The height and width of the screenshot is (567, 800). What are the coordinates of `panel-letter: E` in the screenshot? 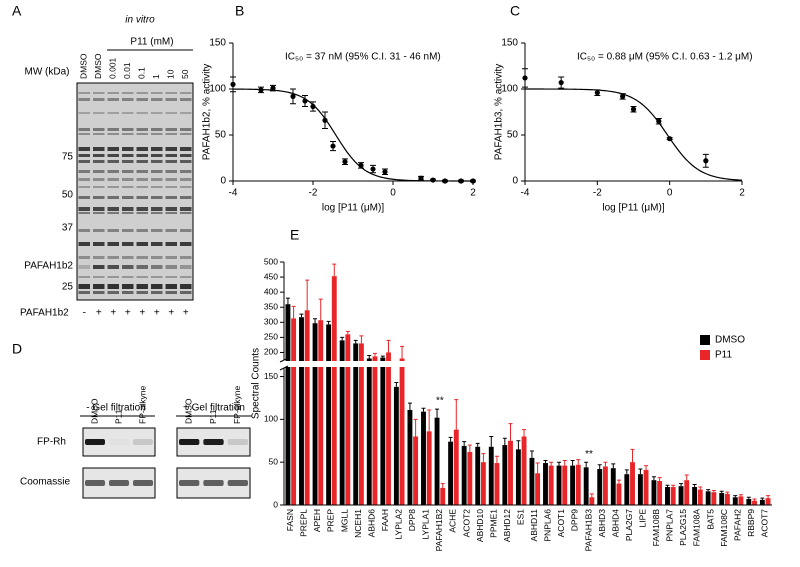 It's located at (294, 235).